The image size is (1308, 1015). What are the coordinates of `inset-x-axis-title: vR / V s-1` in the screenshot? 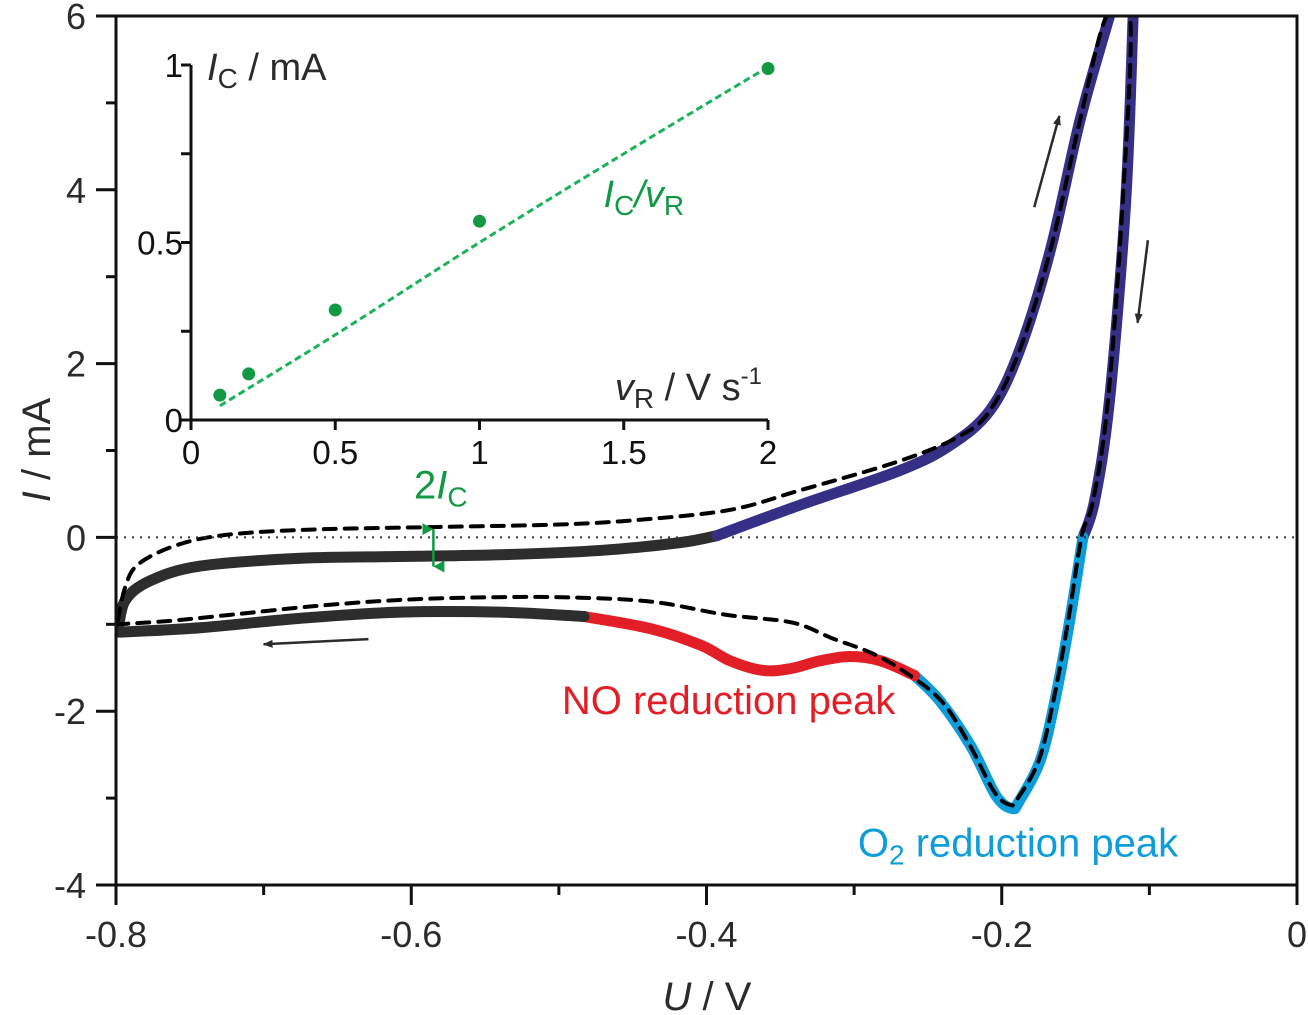 It's located at (688, 388).